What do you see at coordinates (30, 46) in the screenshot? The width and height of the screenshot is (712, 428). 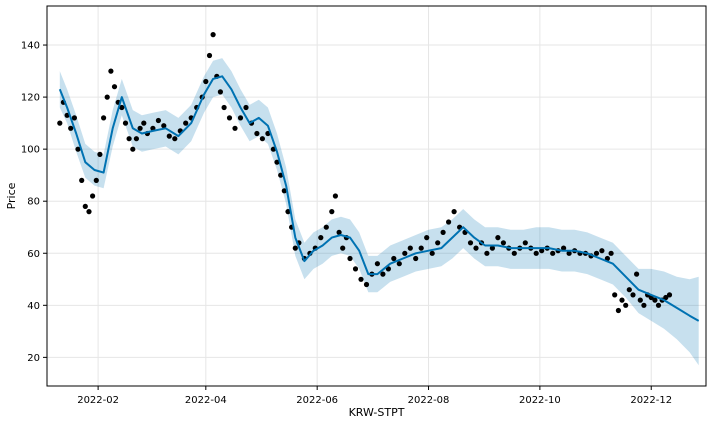 I see `y-tick-label: 140` at bounding box center [30, 46].